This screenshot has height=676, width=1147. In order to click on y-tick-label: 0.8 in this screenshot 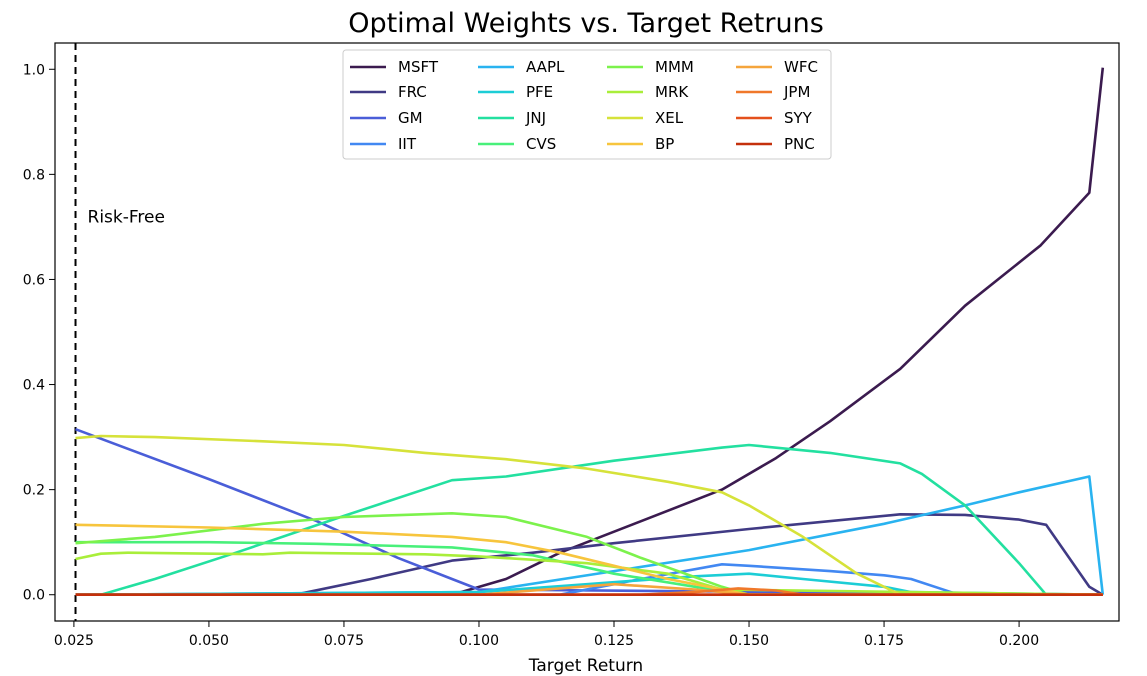, I will do `click(34, 175)`.